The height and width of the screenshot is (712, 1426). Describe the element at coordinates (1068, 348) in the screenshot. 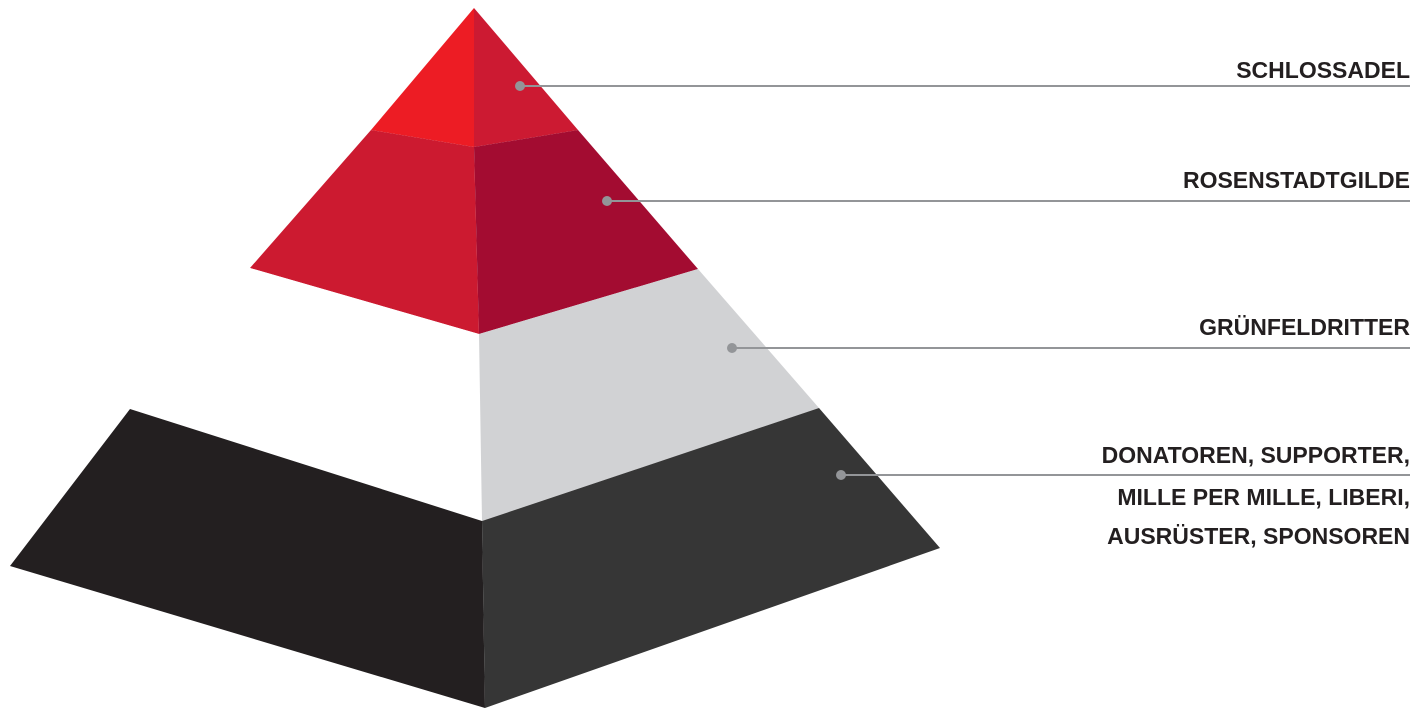

I see `leader-gruenfeldritter` at that location.